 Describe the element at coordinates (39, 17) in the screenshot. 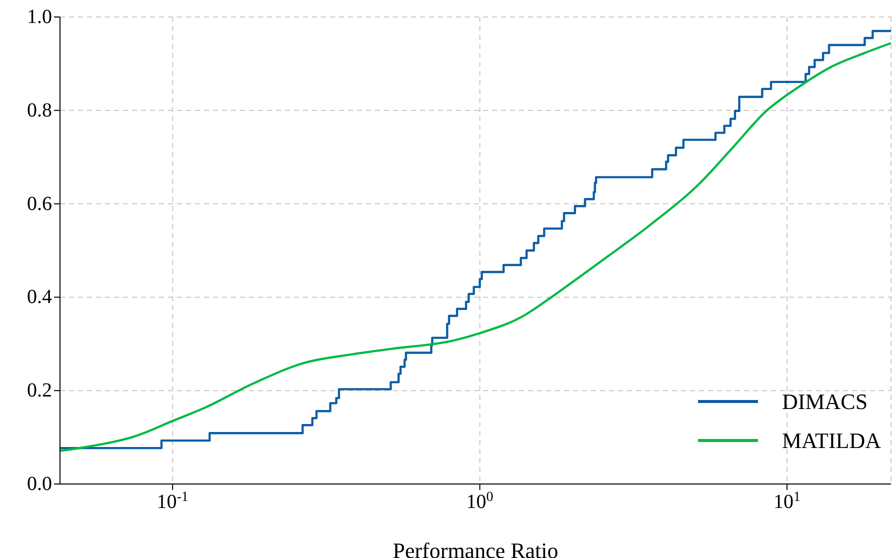

I see `y-tick-label: 1.0` at that location.